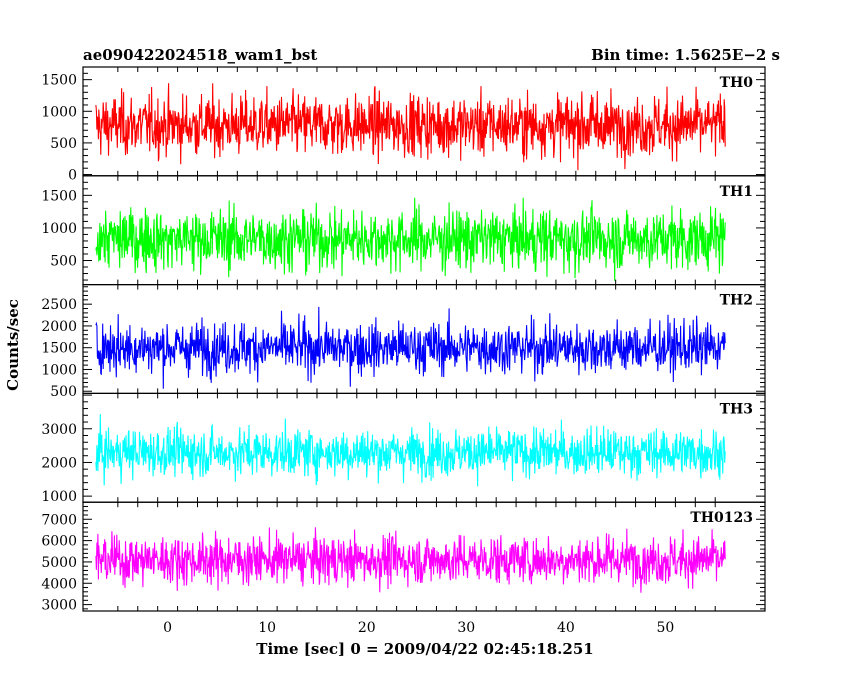  I want to click on y-tick-label: 6000, so click(59, 542).